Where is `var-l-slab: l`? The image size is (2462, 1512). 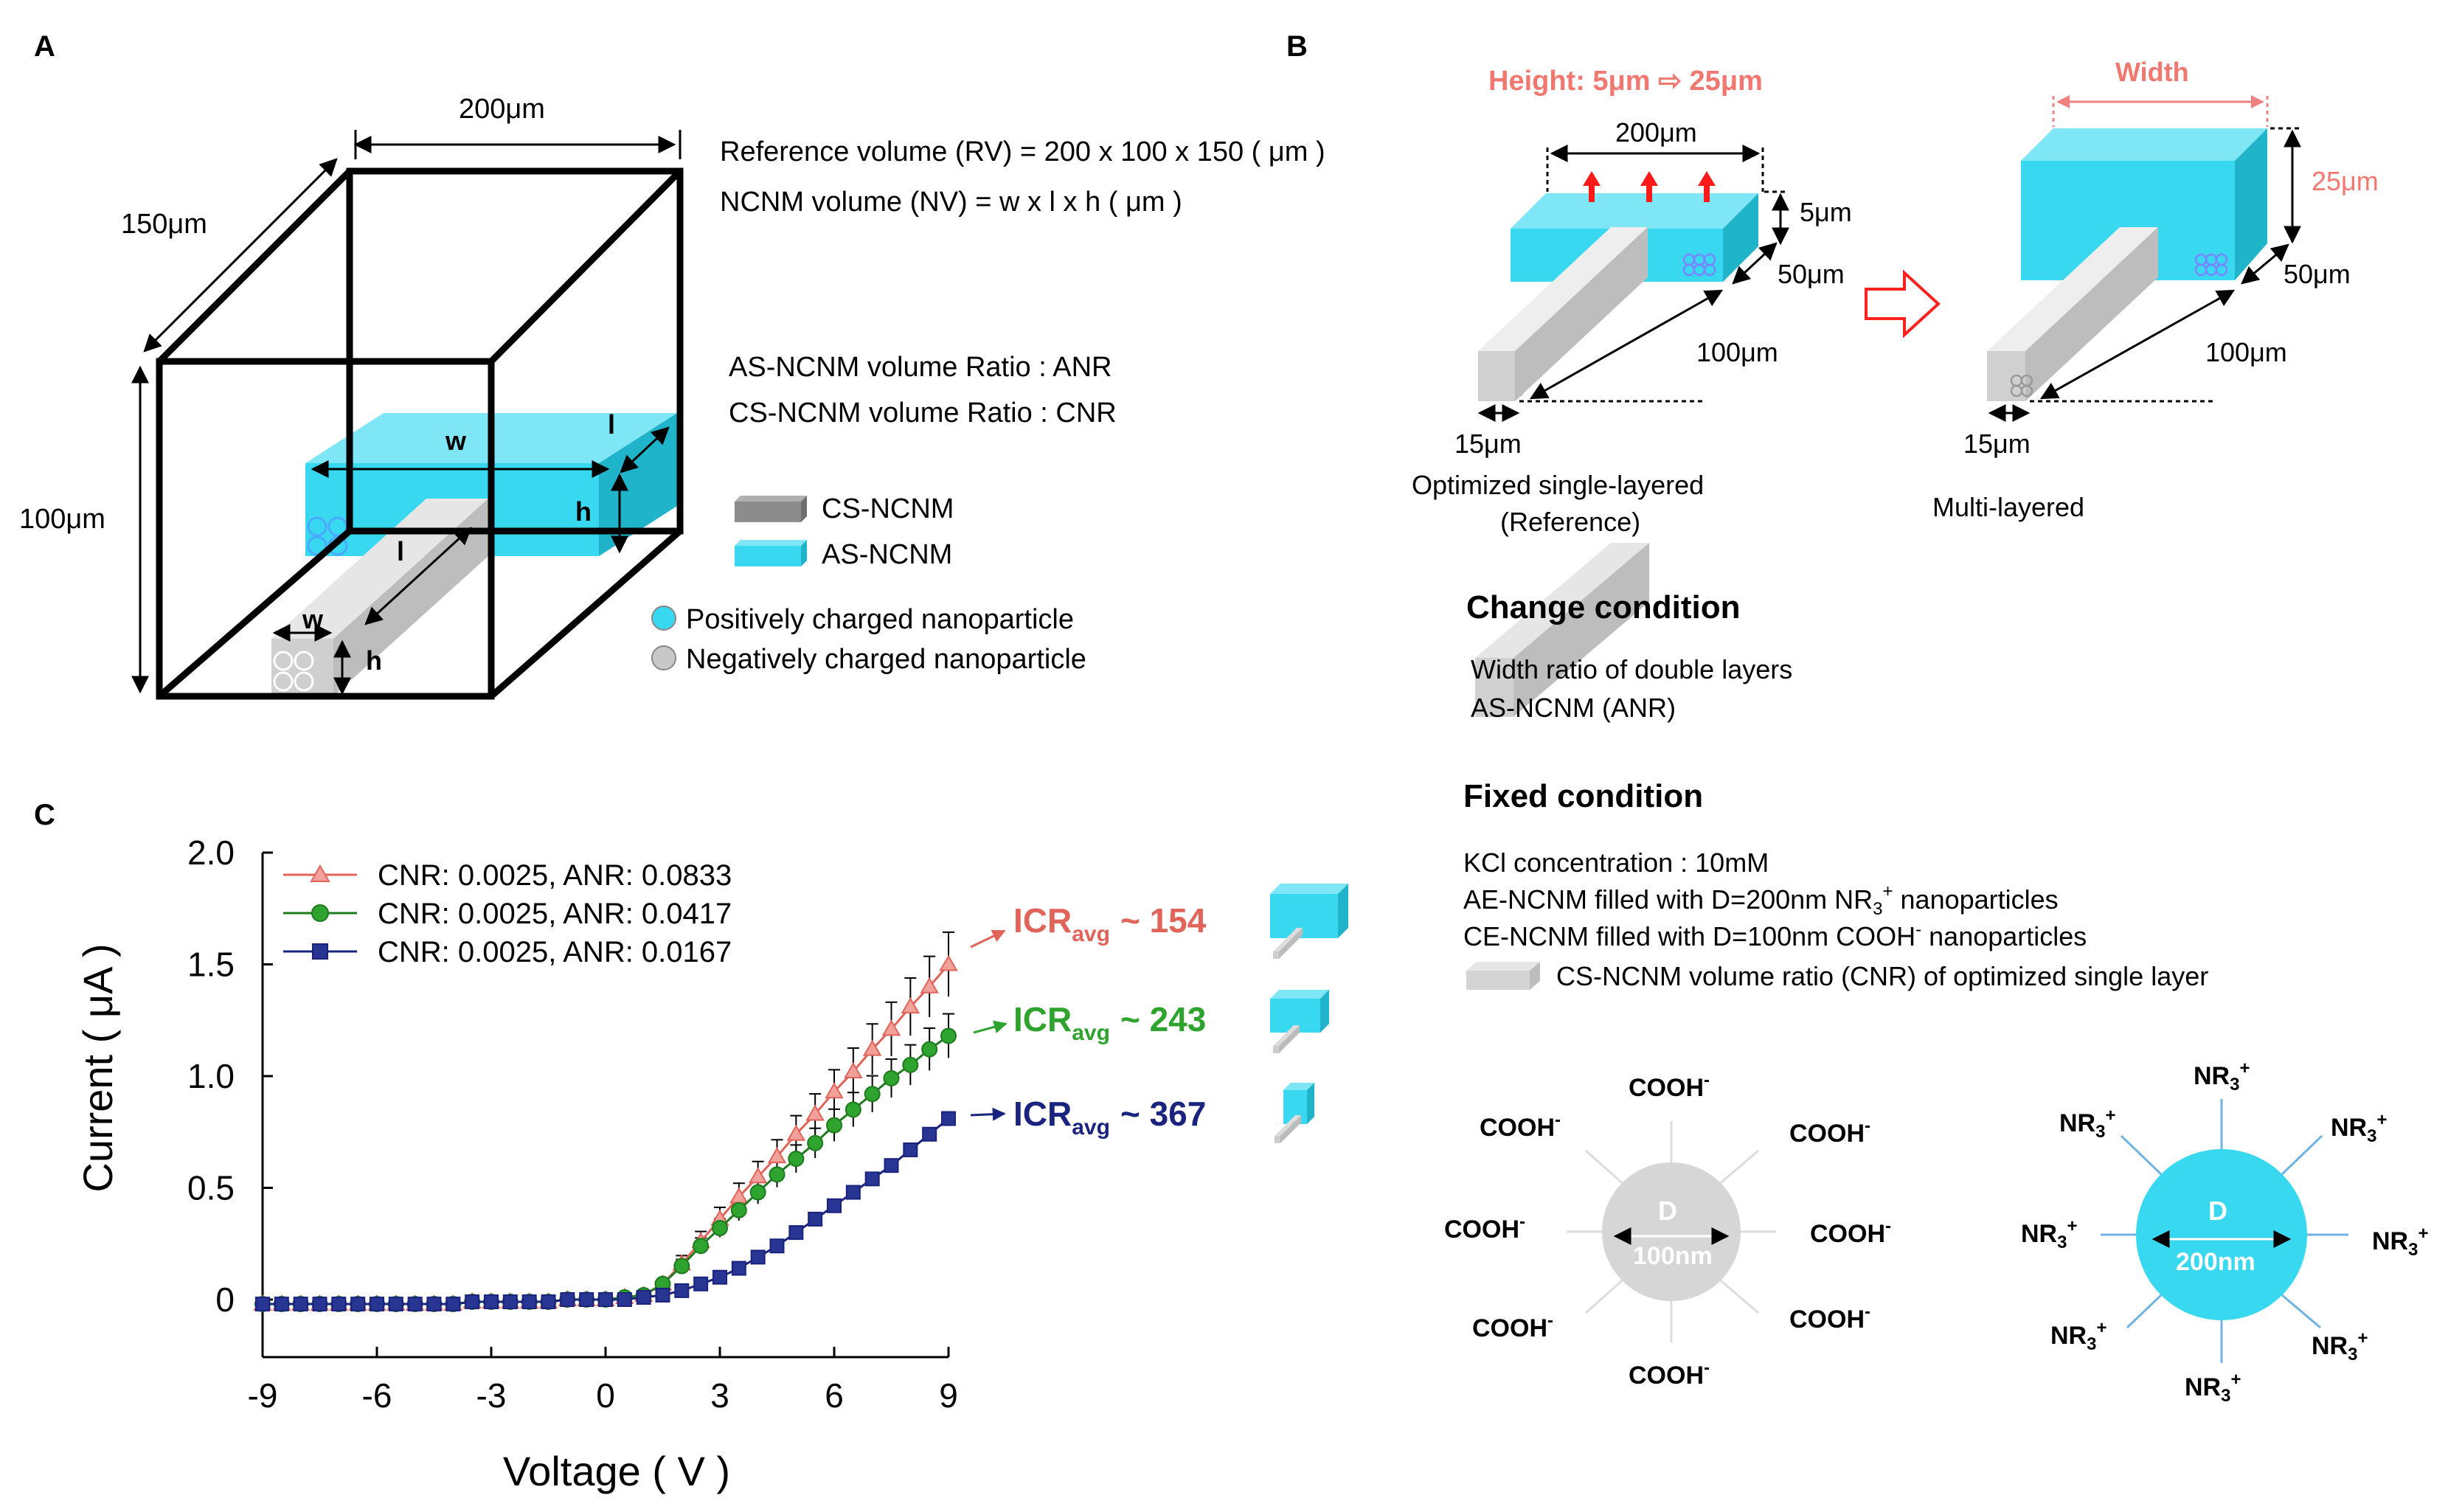 var-l-slab: l is located at coordinates (611, 424).